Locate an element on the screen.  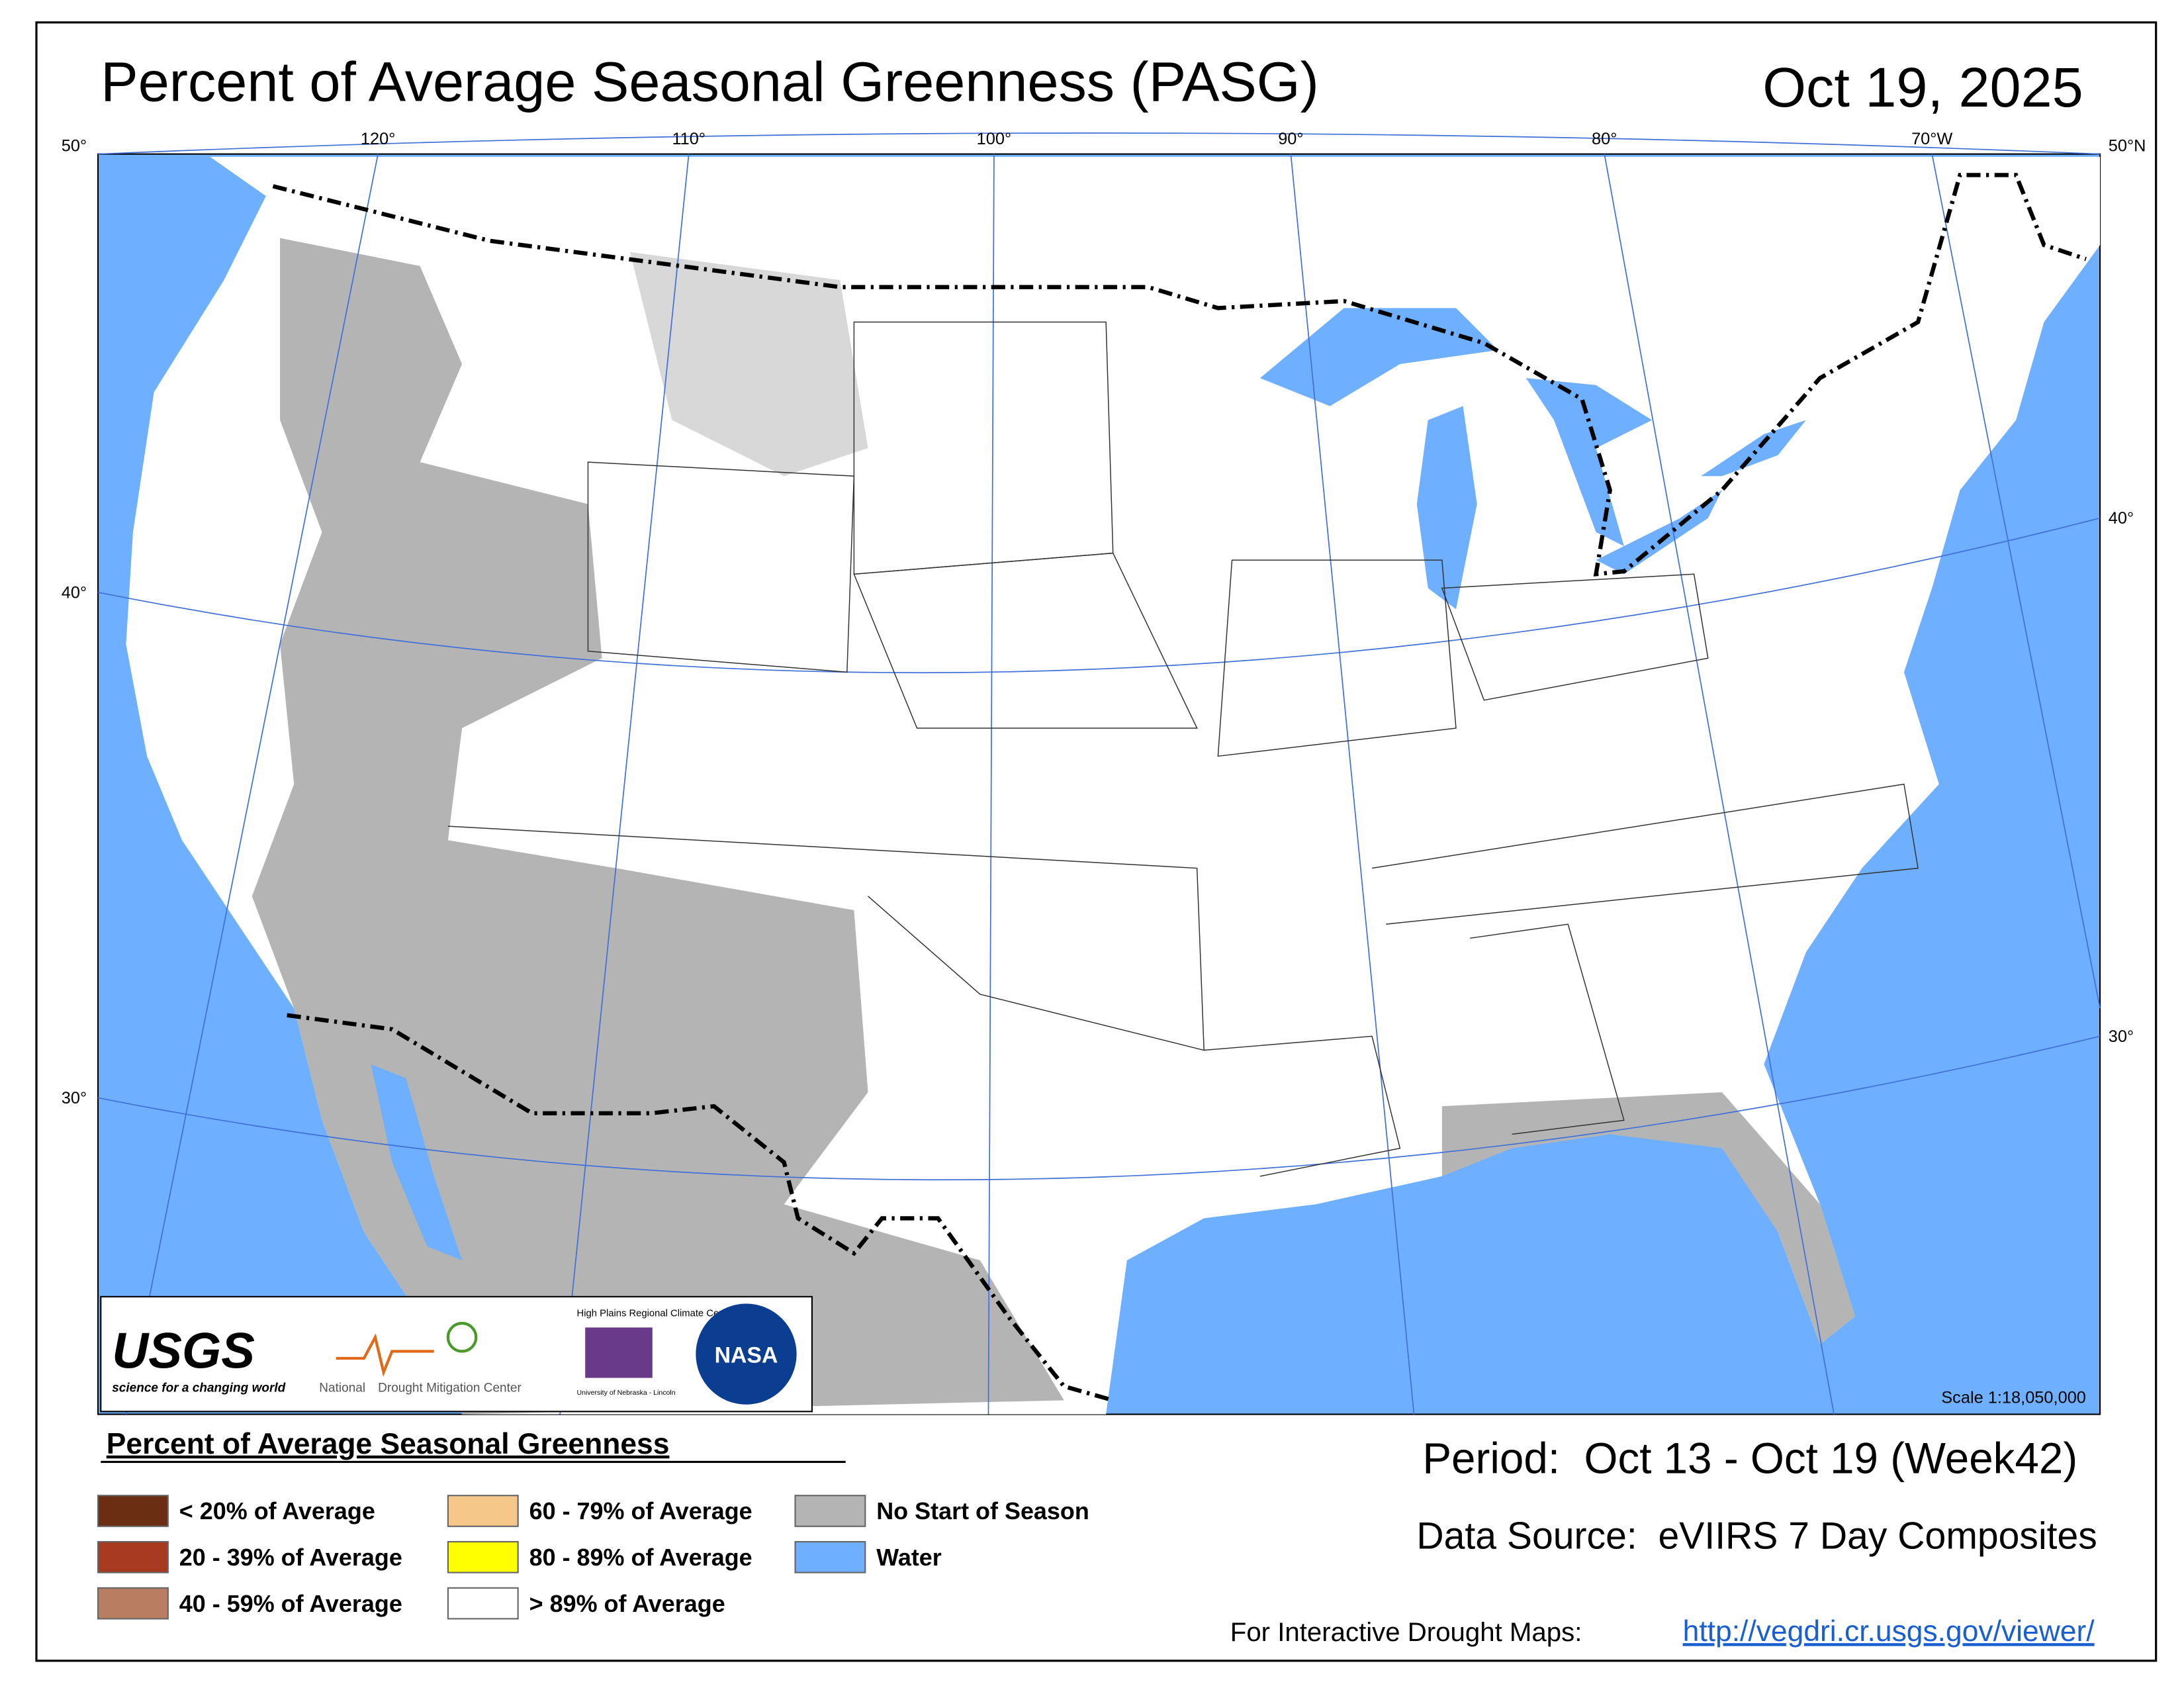
nasa-text: NASA is located at coordinates (746, 1355).